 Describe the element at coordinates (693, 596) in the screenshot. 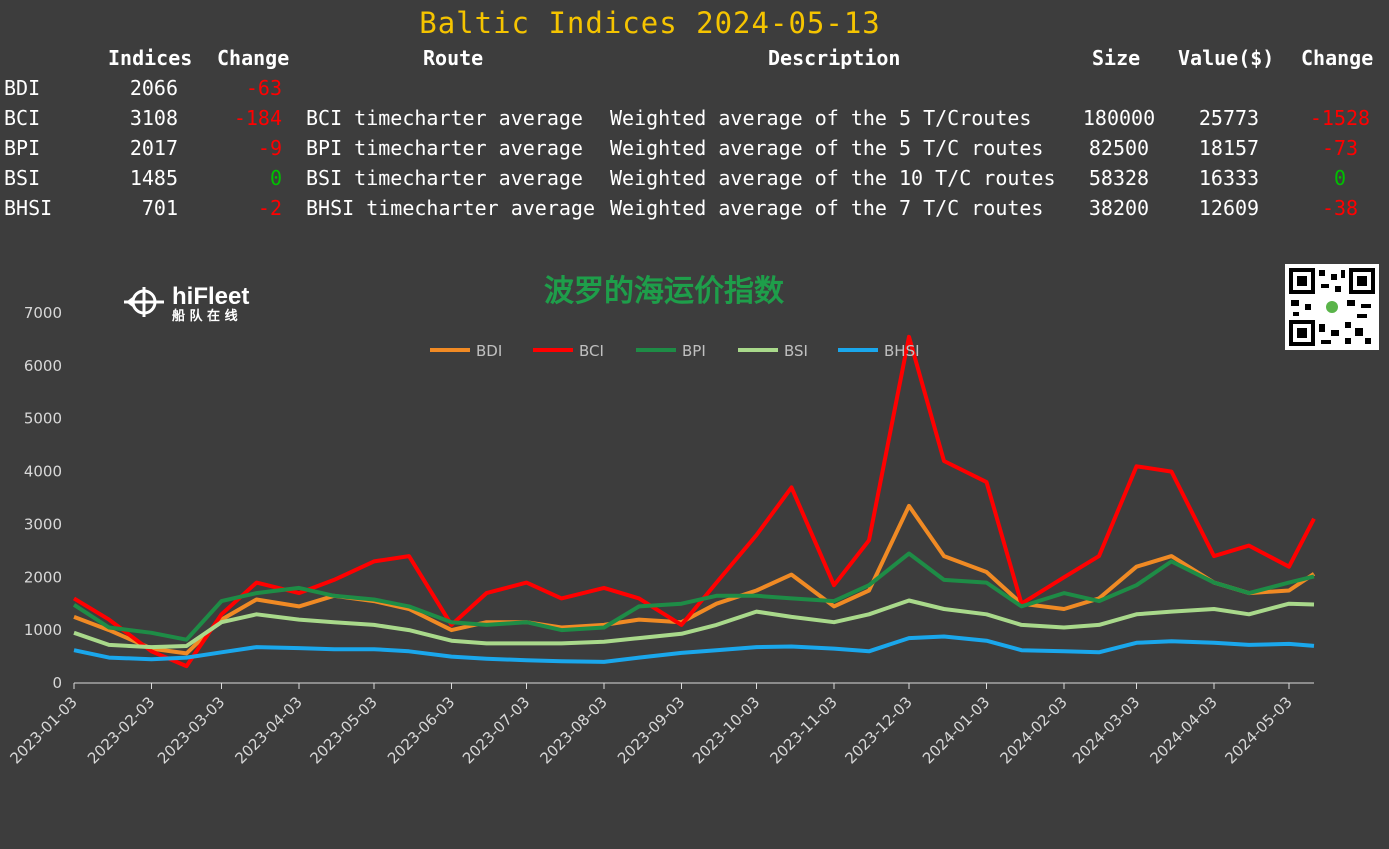

I see `series-line-bpi` at that location.